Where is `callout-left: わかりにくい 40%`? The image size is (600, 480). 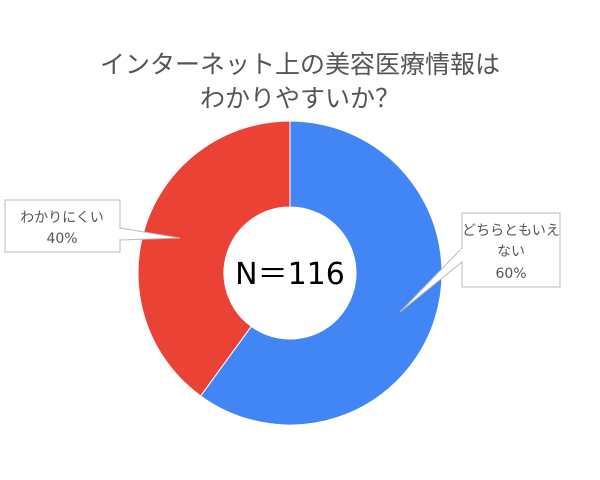
callout-left: わかりにくい 40% is located at coordinates (92, 226).